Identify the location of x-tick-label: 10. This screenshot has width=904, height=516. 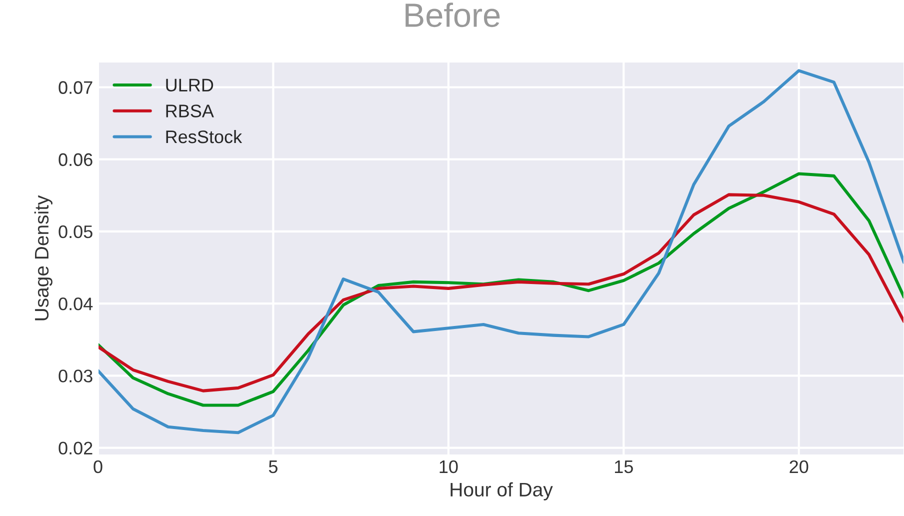
(449, 467).